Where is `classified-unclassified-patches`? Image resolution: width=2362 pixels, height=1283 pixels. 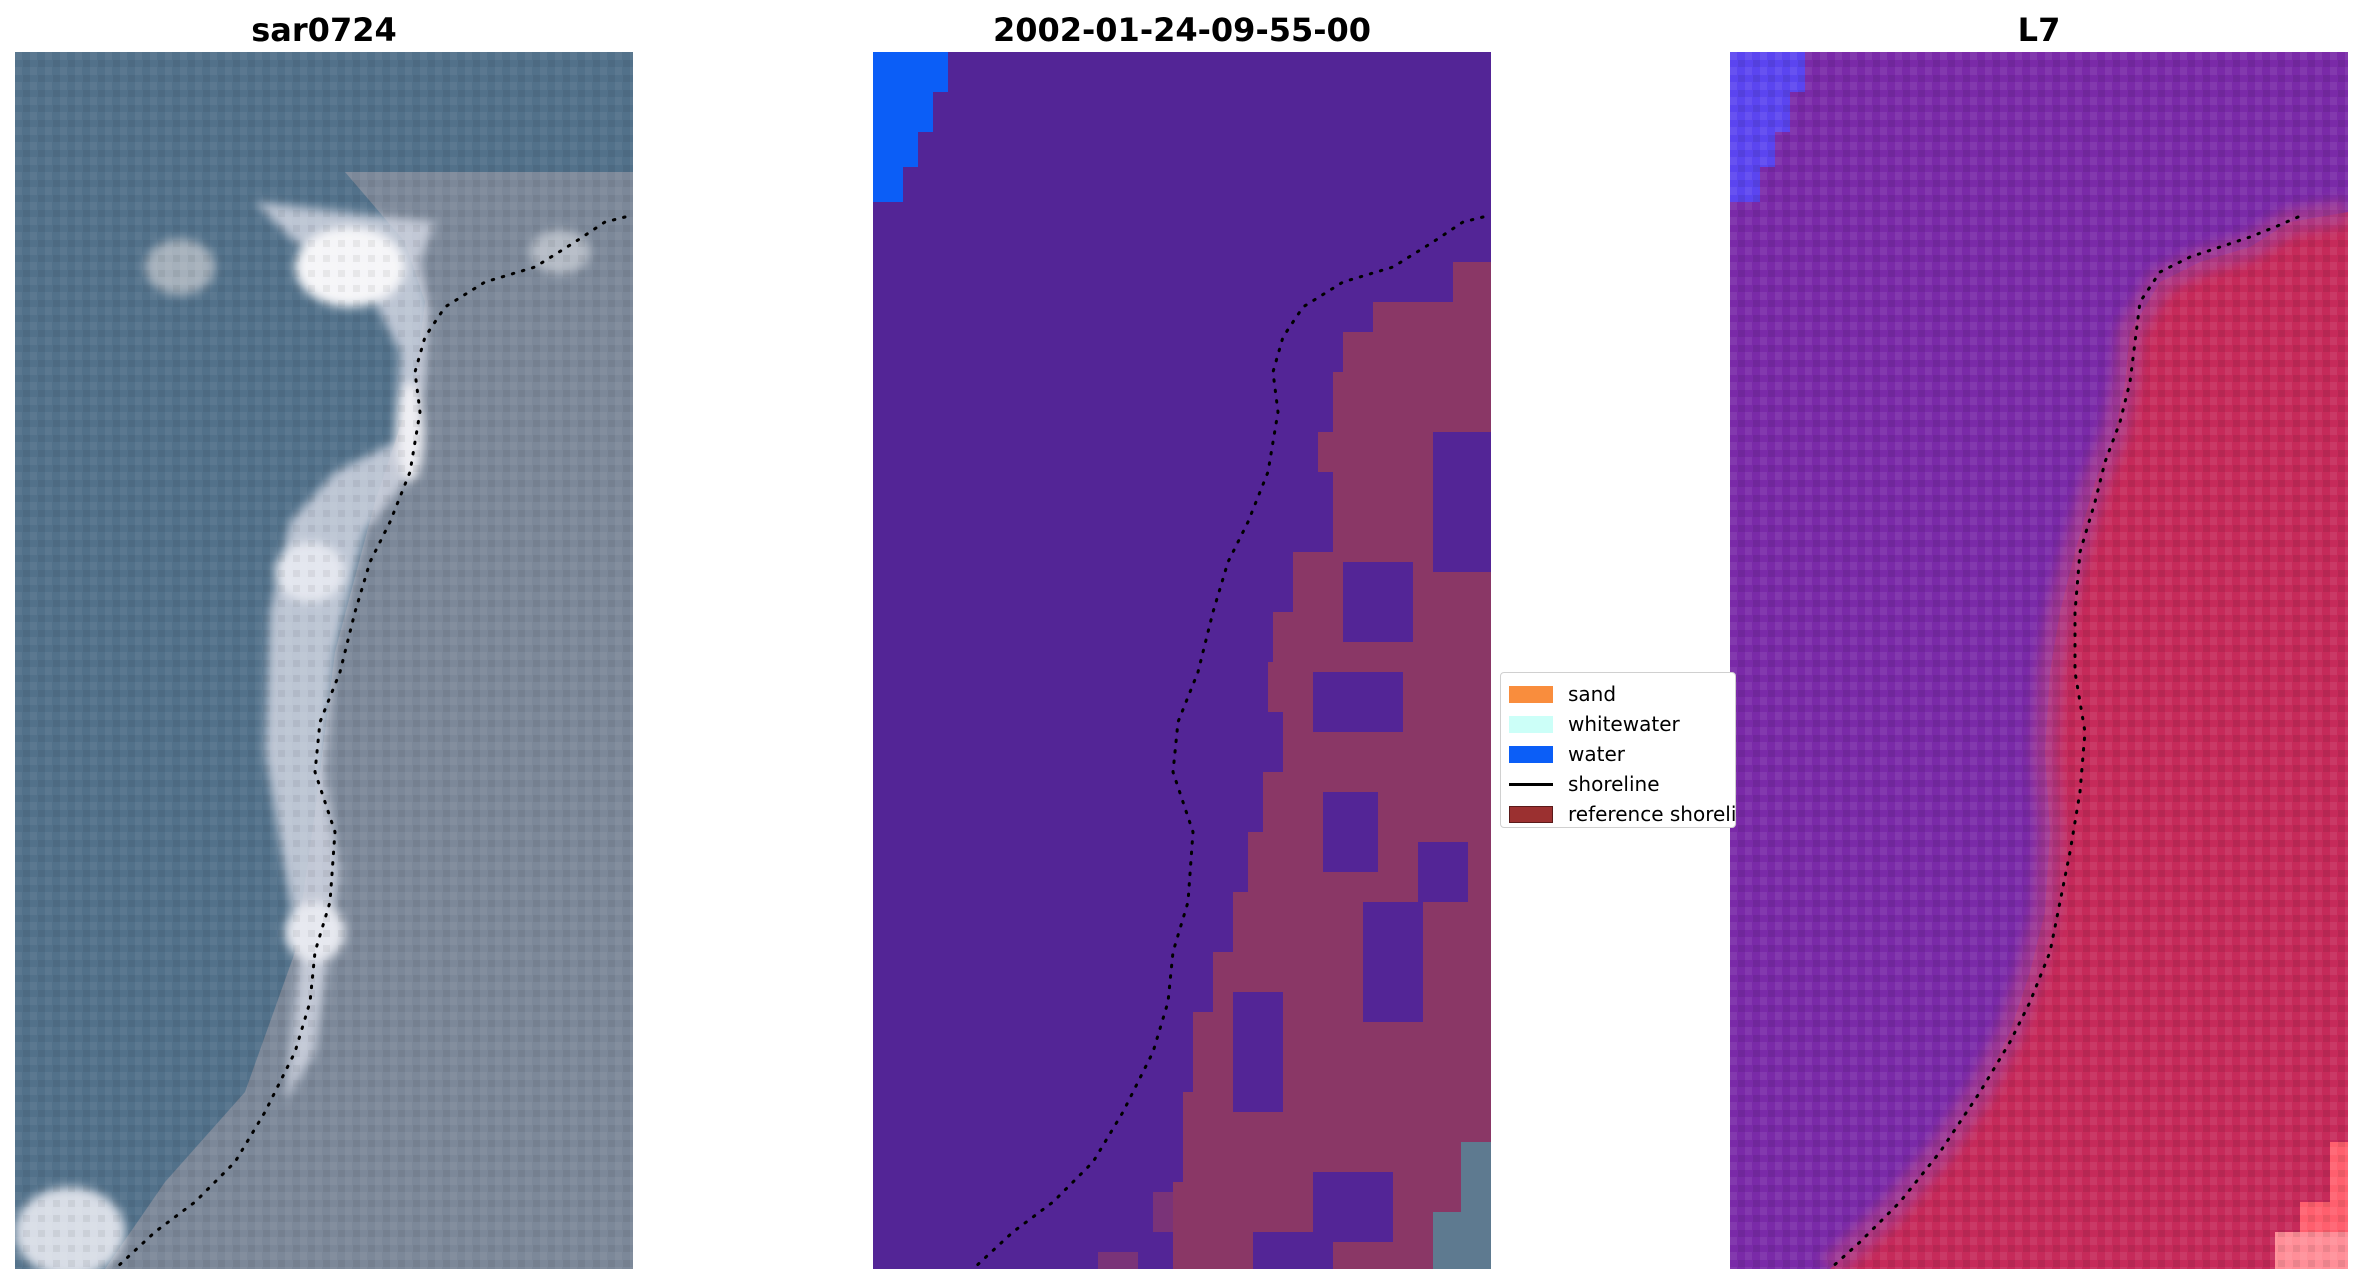 classified-unclassified-patches is located at coordinates (1462, 1205).